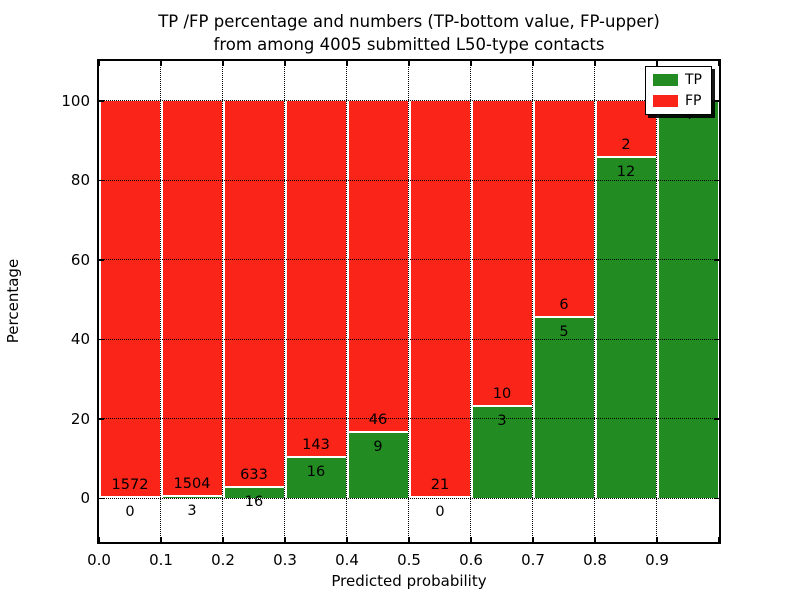 The width and height of the screenshot is (800, 600). What do you see at coordinates (626, 171) in the screenshot?
I see `tp-count-label: 12` at bounding box center [626, 171].